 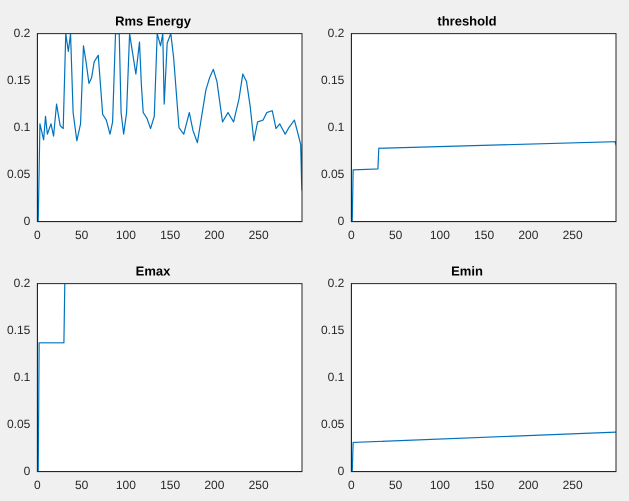 I want to click on chart-title: threshold, so click(x=467, y=20).